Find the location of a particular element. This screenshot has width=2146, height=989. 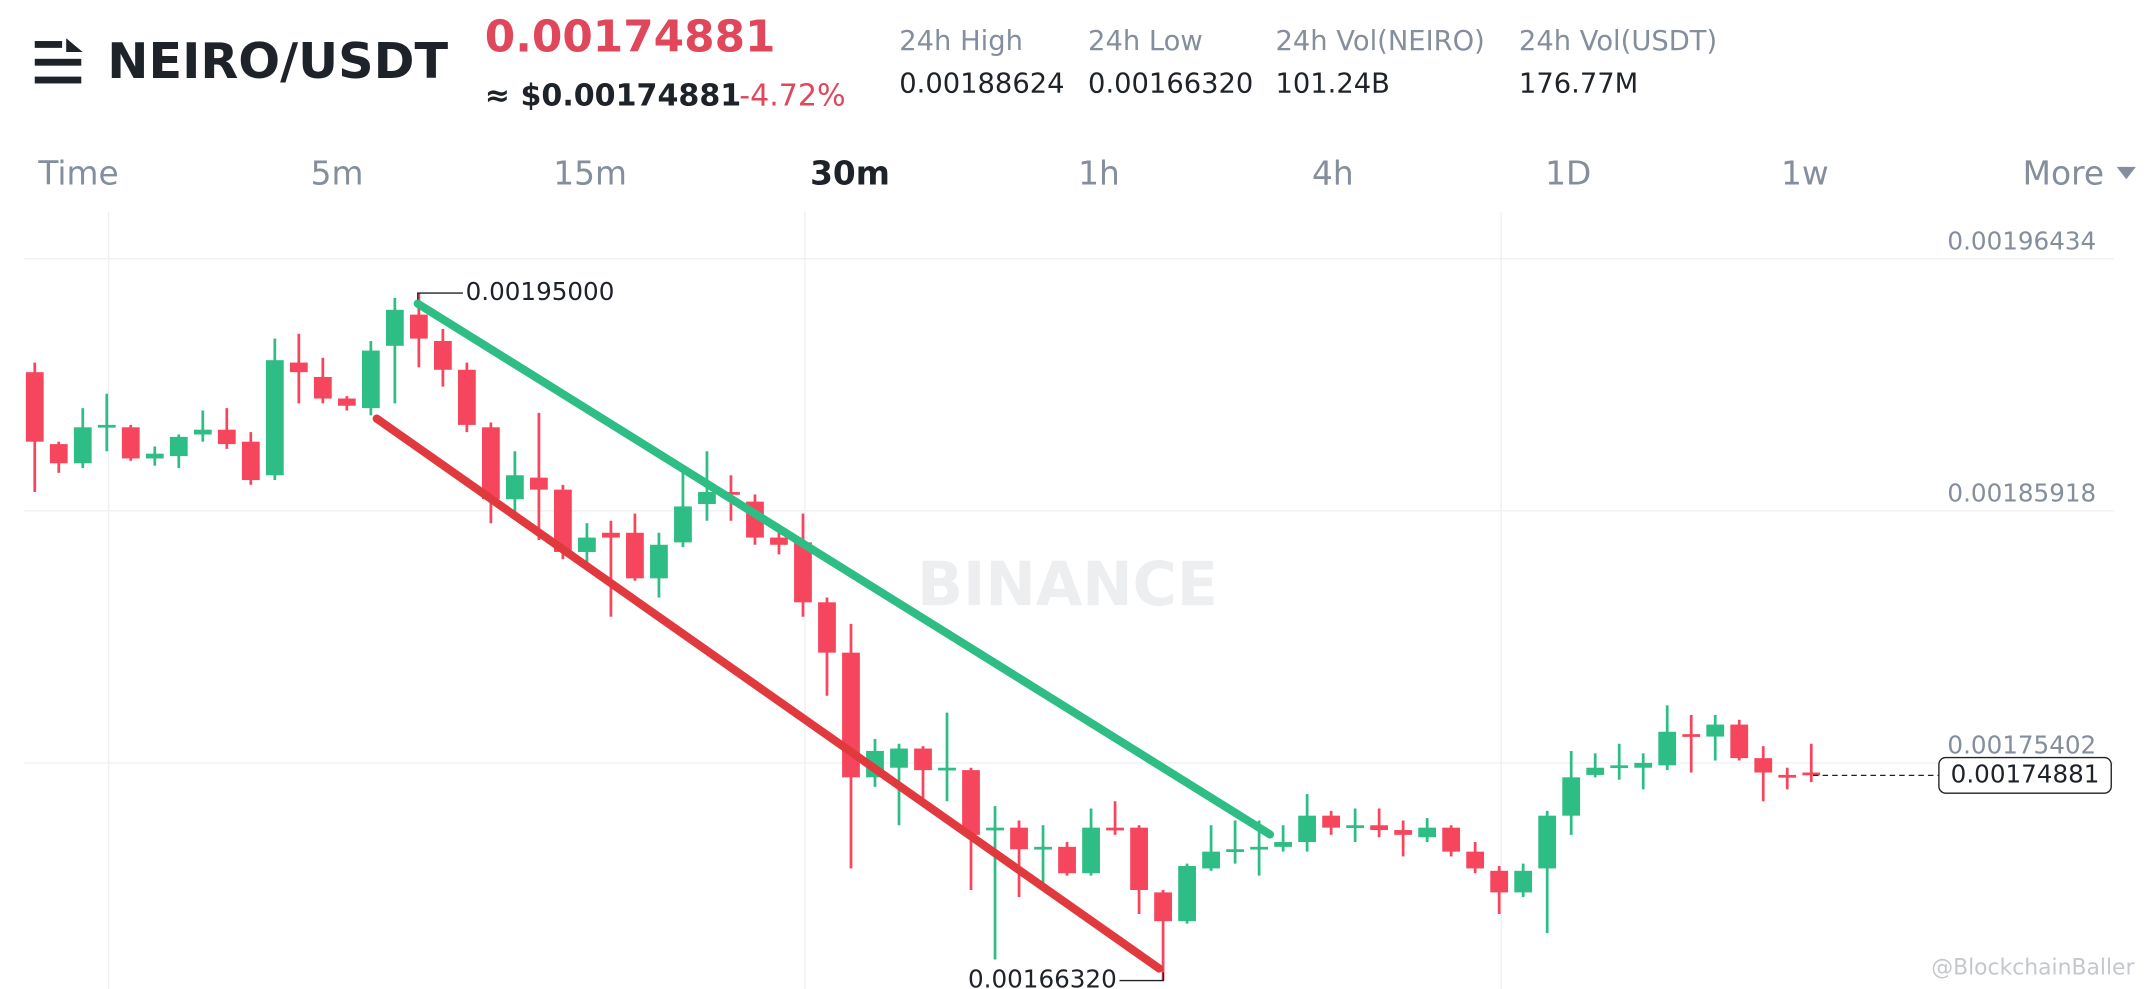

timeframe-tab: Time is located at coordinates (77, 174).